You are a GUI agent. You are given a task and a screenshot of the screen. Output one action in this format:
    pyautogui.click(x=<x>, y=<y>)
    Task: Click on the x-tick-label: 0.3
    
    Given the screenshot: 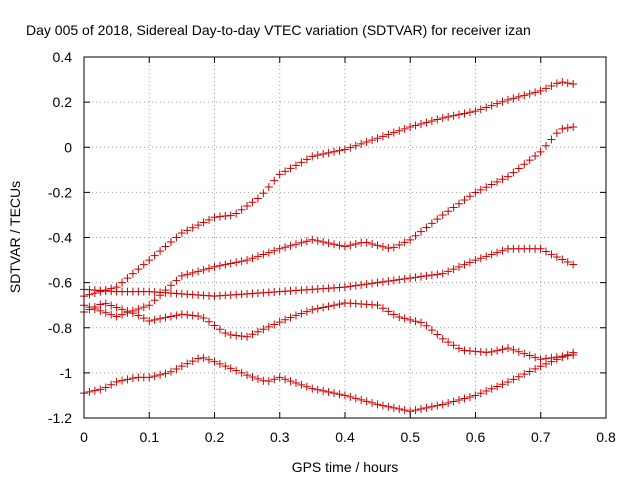 What is the action you would take?
    pyautogui.click(x=280, y=437)
    